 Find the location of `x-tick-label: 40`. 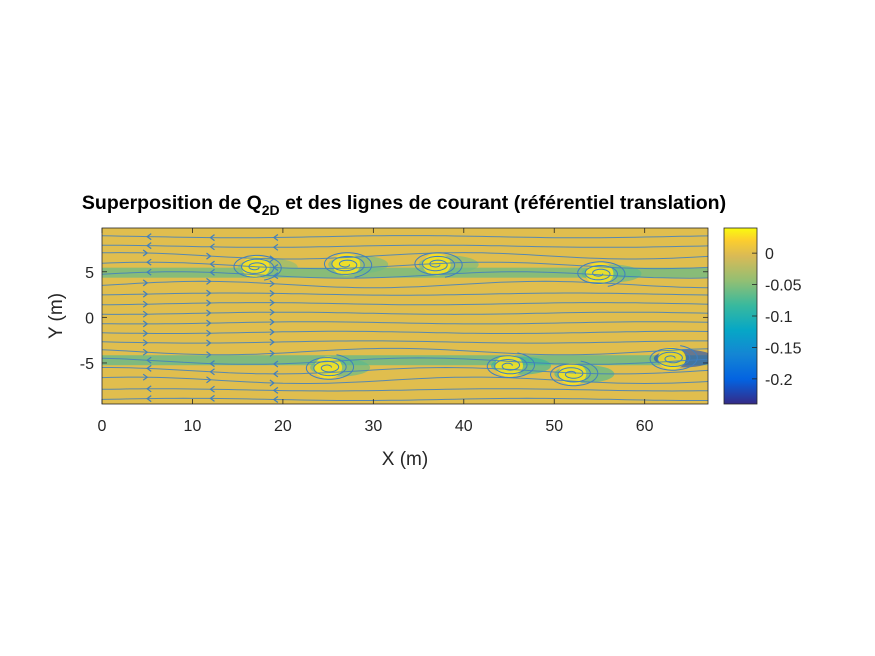

x-tick-label: 40 is located at coordinates (464, 426).